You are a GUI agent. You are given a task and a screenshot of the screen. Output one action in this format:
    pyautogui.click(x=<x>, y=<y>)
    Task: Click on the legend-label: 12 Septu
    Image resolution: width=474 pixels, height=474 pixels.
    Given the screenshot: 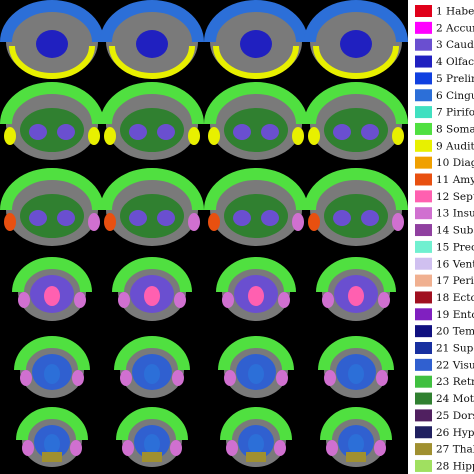 What is the action you would take?
    pyautogui.click(x=455, y=197)
    